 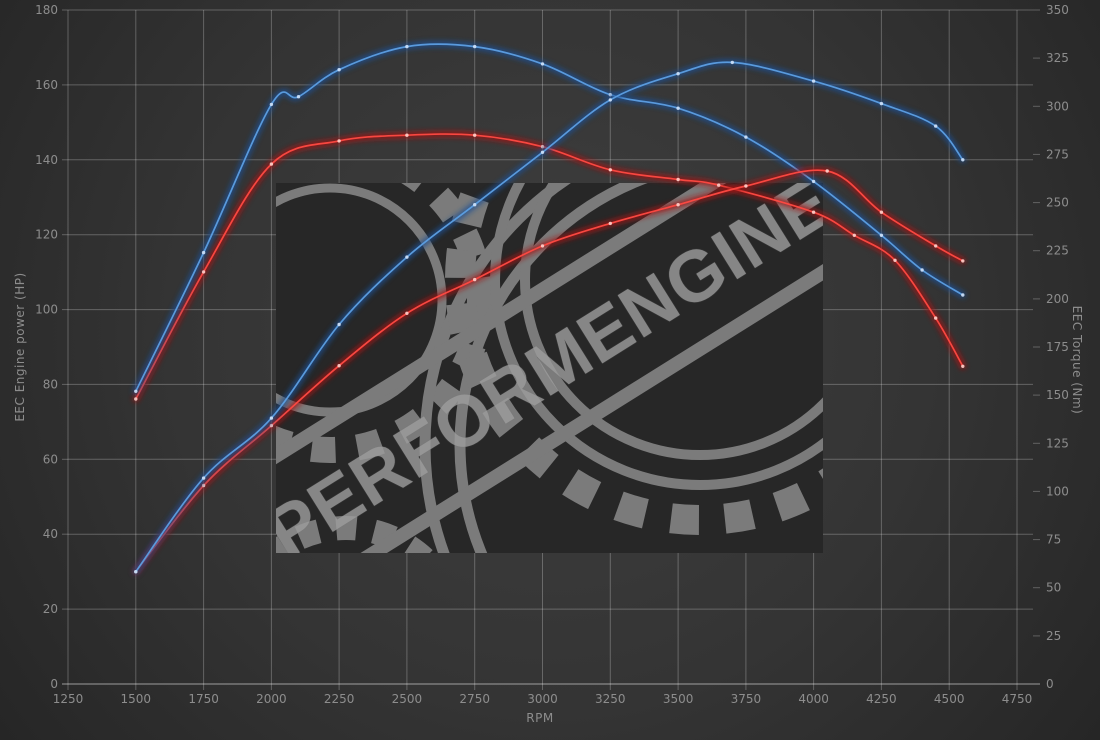 I want to click on svg-text: 160, so click(x=46, y=85).